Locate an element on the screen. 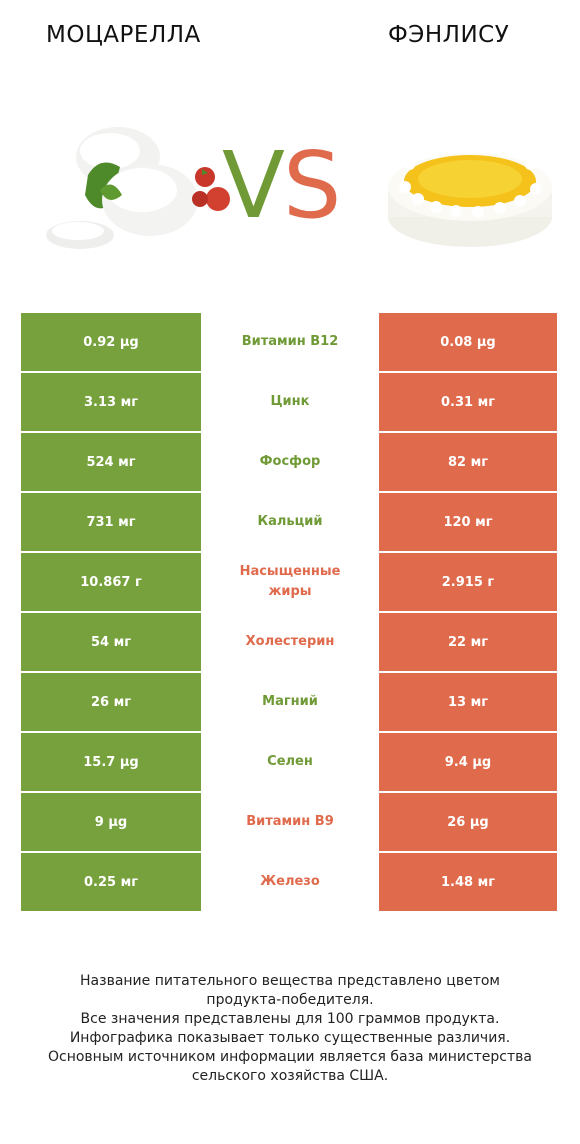 The image size is (580, 1144). nutrient-name: Витамин B9 is located at coordinates (290, 822).